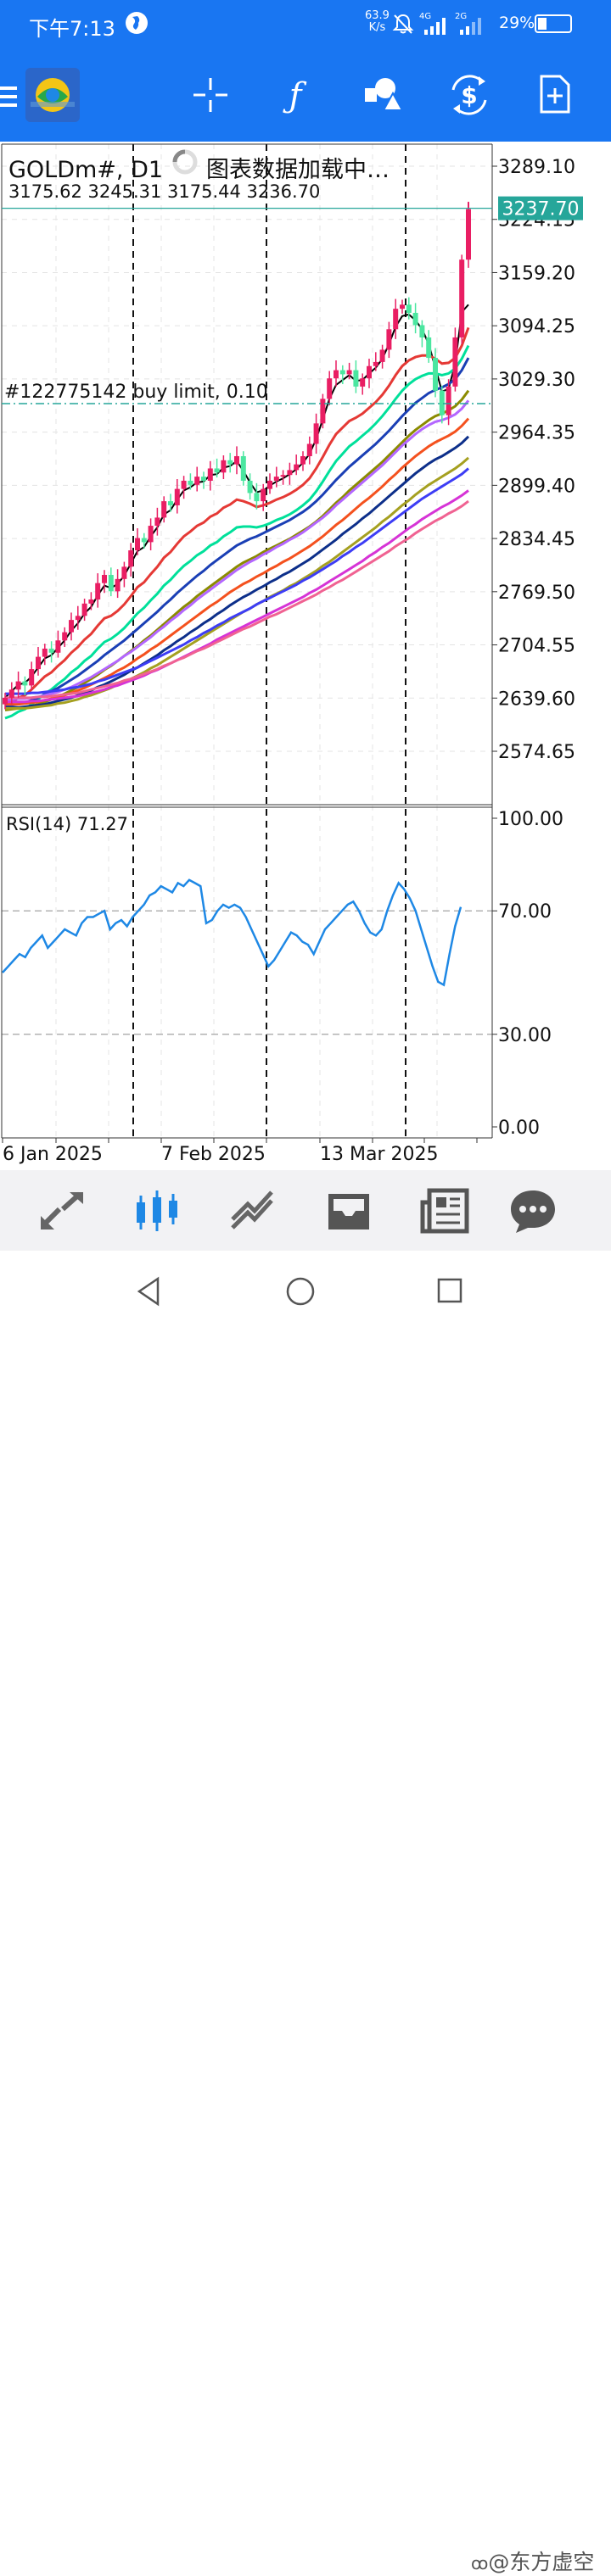 The image size is (611, 2576). Describe the element at coordinates (536, 380) in the screenshot. I see `price-axis-label: 3029.30` at that location.